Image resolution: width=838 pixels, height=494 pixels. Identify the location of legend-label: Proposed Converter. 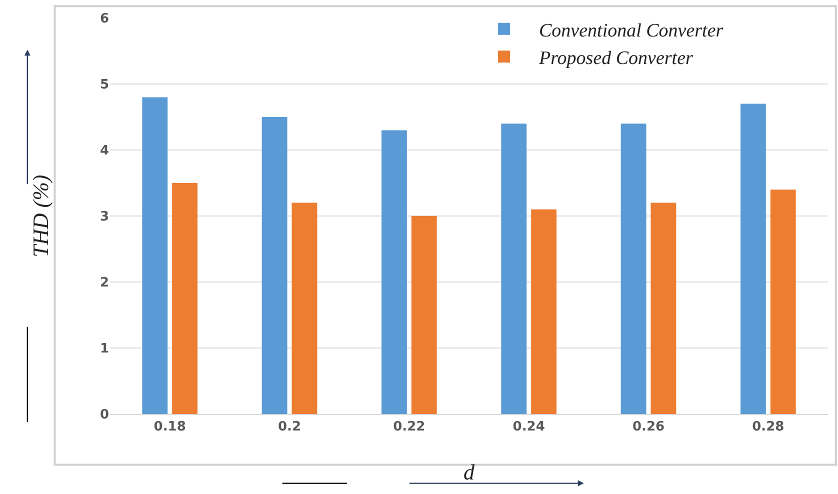
(616, 59).